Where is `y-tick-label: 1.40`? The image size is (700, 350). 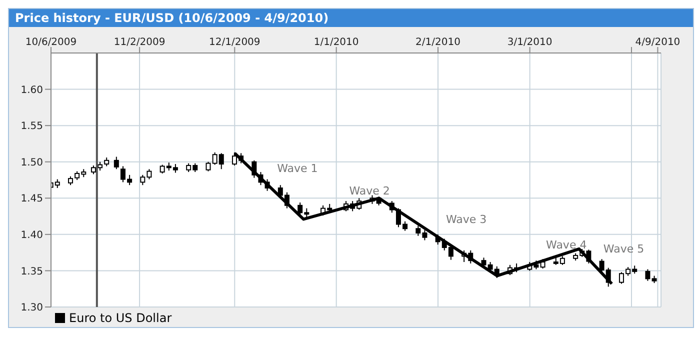 y-tick-label: 1.40 is located at coordinates (31, 235).